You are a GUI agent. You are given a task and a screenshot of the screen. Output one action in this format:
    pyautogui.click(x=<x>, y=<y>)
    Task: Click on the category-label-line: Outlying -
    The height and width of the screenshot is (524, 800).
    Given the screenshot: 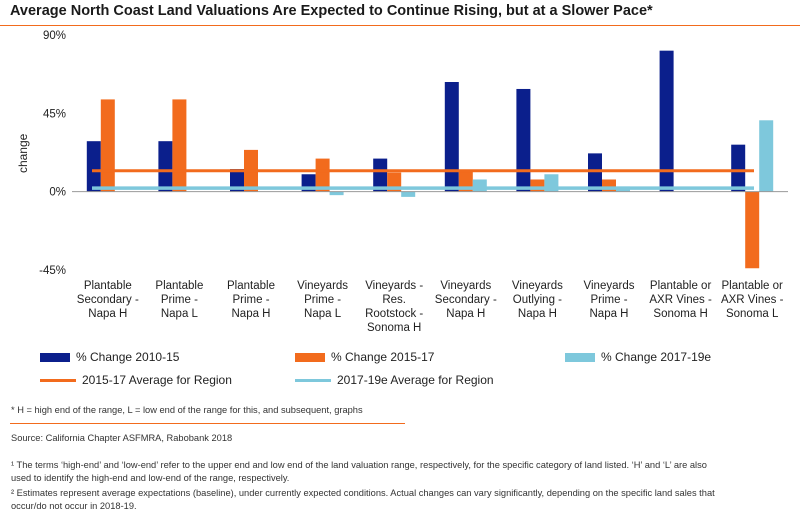 What is the action you would take?
    pyautogui.click(x=537, y=300)
    